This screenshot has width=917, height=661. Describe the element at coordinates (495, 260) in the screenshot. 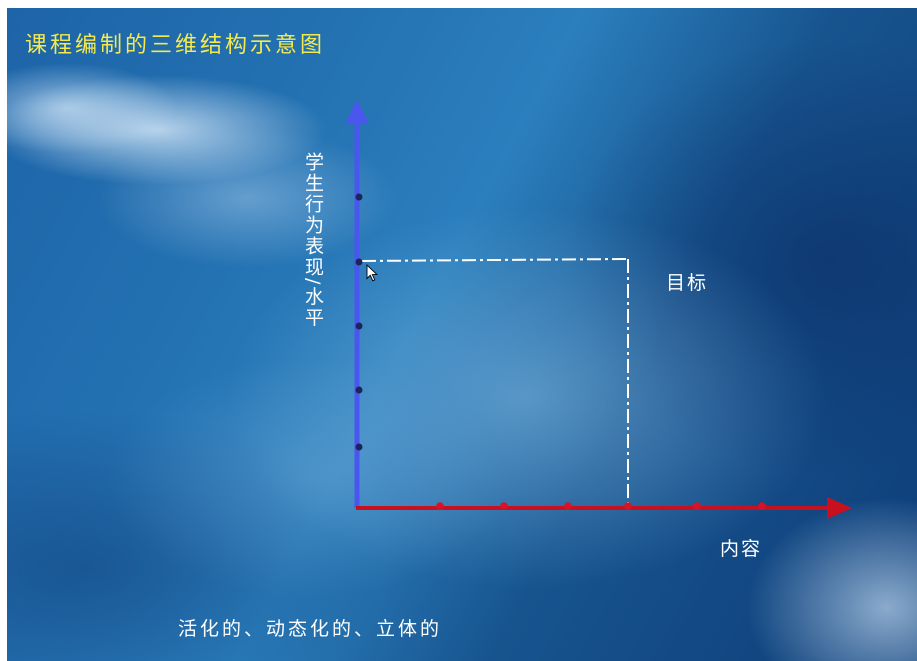

I see `target-guide-horizontal` at that location.